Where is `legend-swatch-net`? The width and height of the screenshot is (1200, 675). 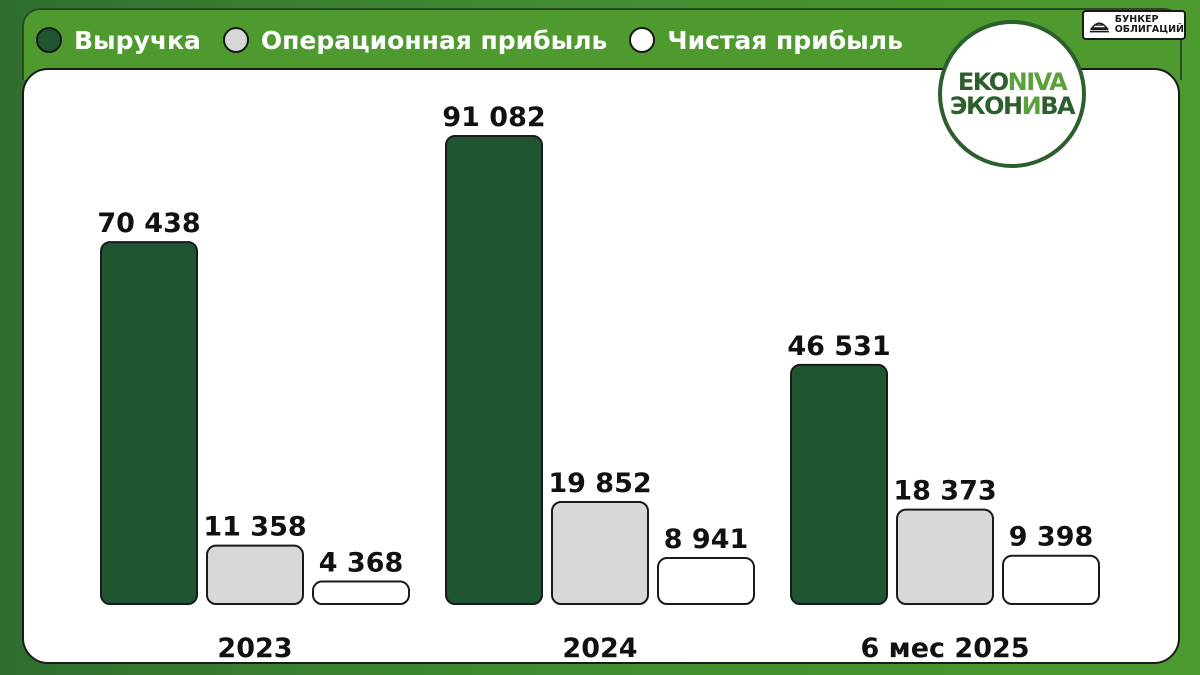 legend-swatch-net is located at coordinates (642, 40).